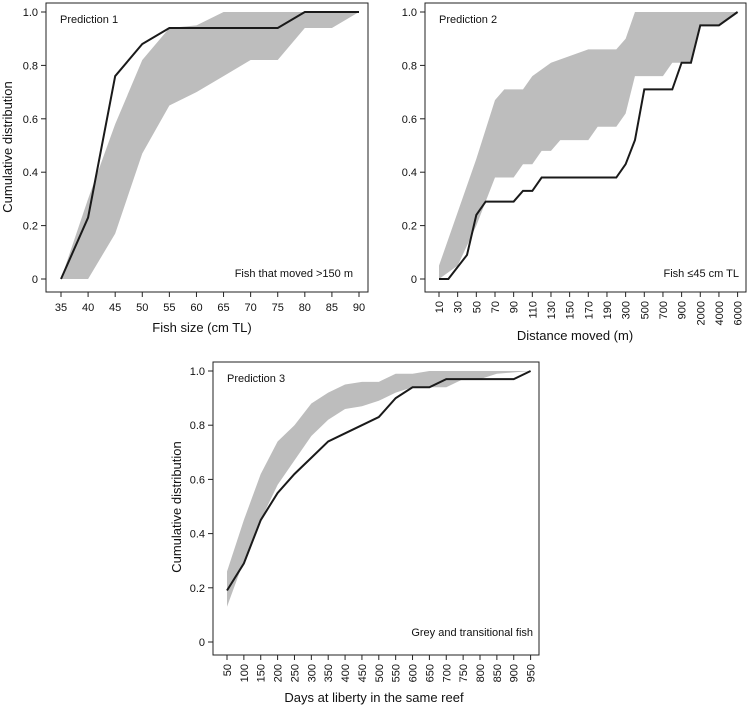  What do you see at coordinates (380, 673) in the screenshot?
I see `panel-3-x-tick-label: 500` at bounding box center [380, 673].